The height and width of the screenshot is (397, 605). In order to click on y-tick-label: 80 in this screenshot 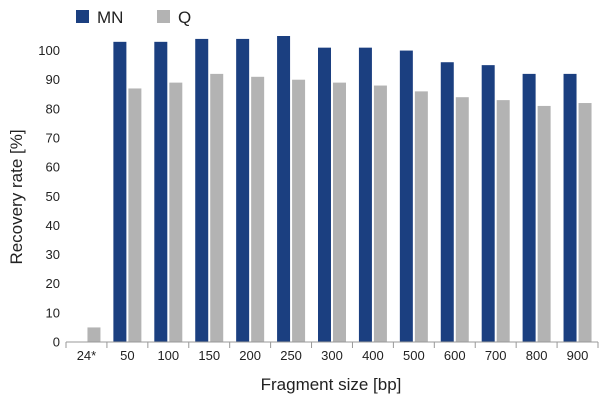, I will do `click(53, 108)`.